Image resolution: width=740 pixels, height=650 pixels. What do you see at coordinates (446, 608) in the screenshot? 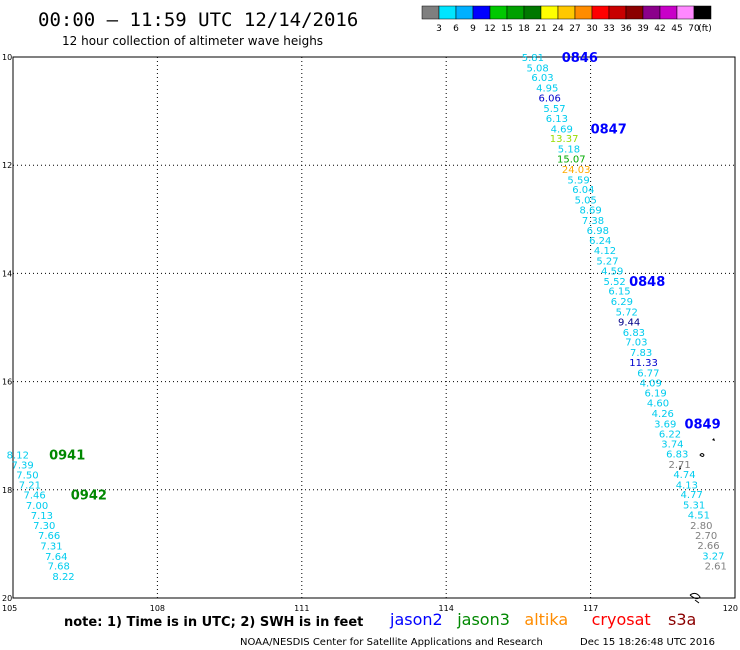
I see `x-tick-label: 114` at bounding box center [446, 608].